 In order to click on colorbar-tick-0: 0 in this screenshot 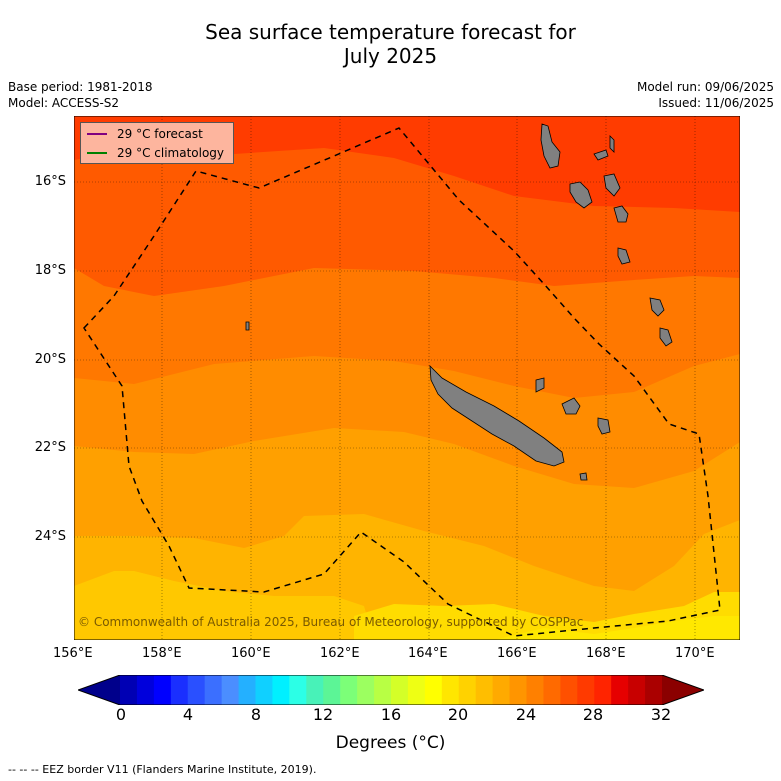, I will do `click(121, 714)`.